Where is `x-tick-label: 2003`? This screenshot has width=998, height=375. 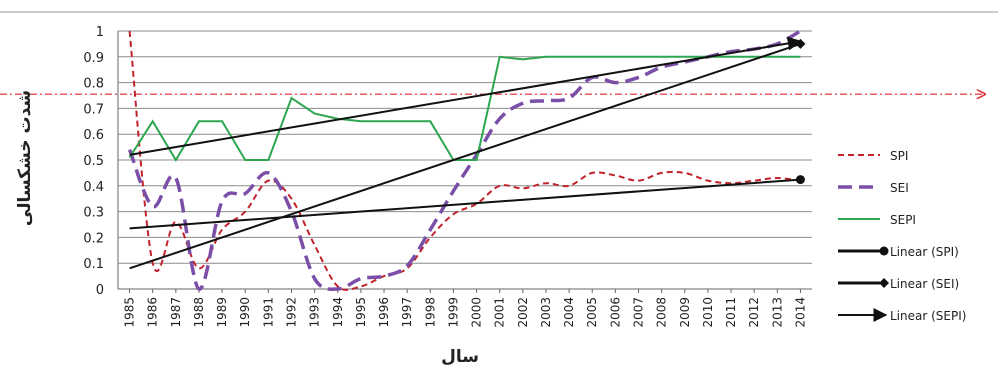 x-tick-label: 2003 is located at coordinates (546, 312).